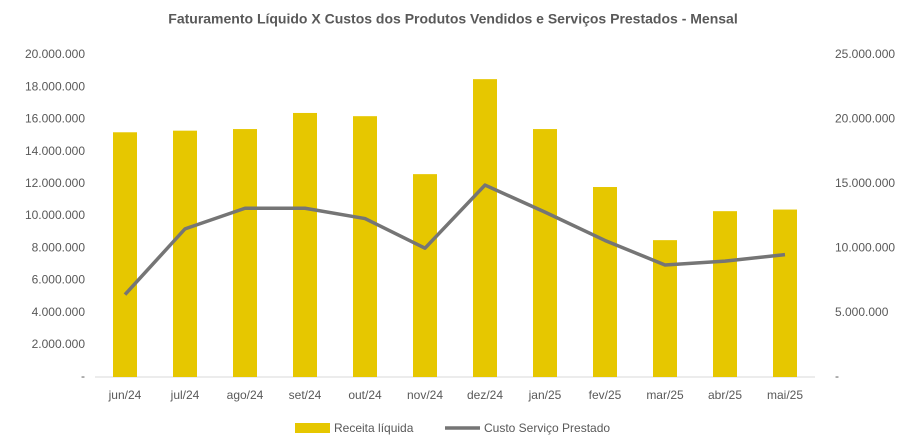 The image size is (906, 436). What do you see at coordinates (55, 151) in the screenshot?
I see `y-tick-label: 14.000.000` at bounding box center [55, 151].